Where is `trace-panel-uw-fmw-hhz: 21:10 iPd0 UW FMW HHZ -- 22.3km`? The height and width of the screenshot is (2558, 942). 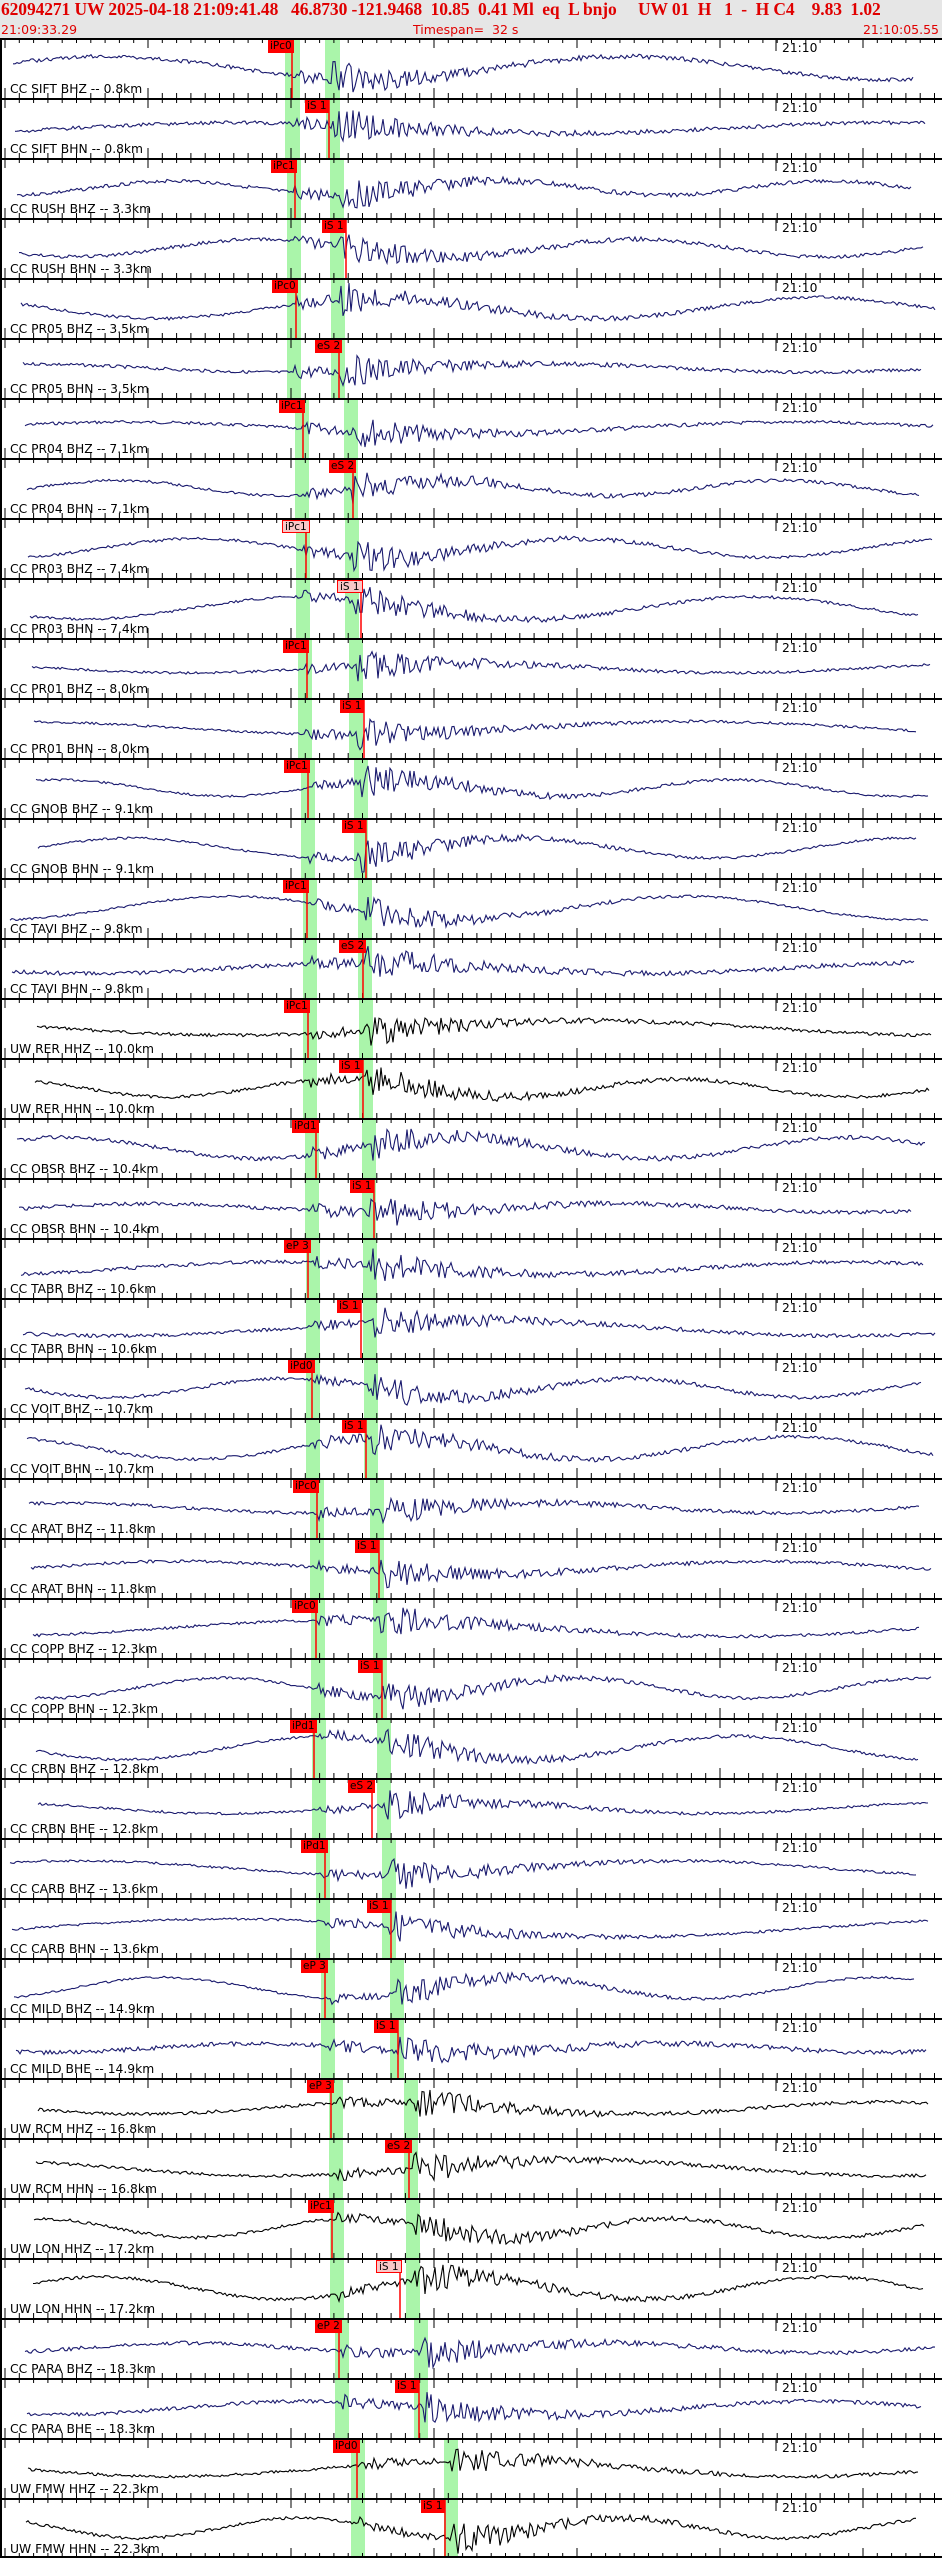
trace-panel-uw-fmw-hhz: 21:10 iPd0 UW FMW HHZ -- 22.3km is located at coordinates (471, 2468).